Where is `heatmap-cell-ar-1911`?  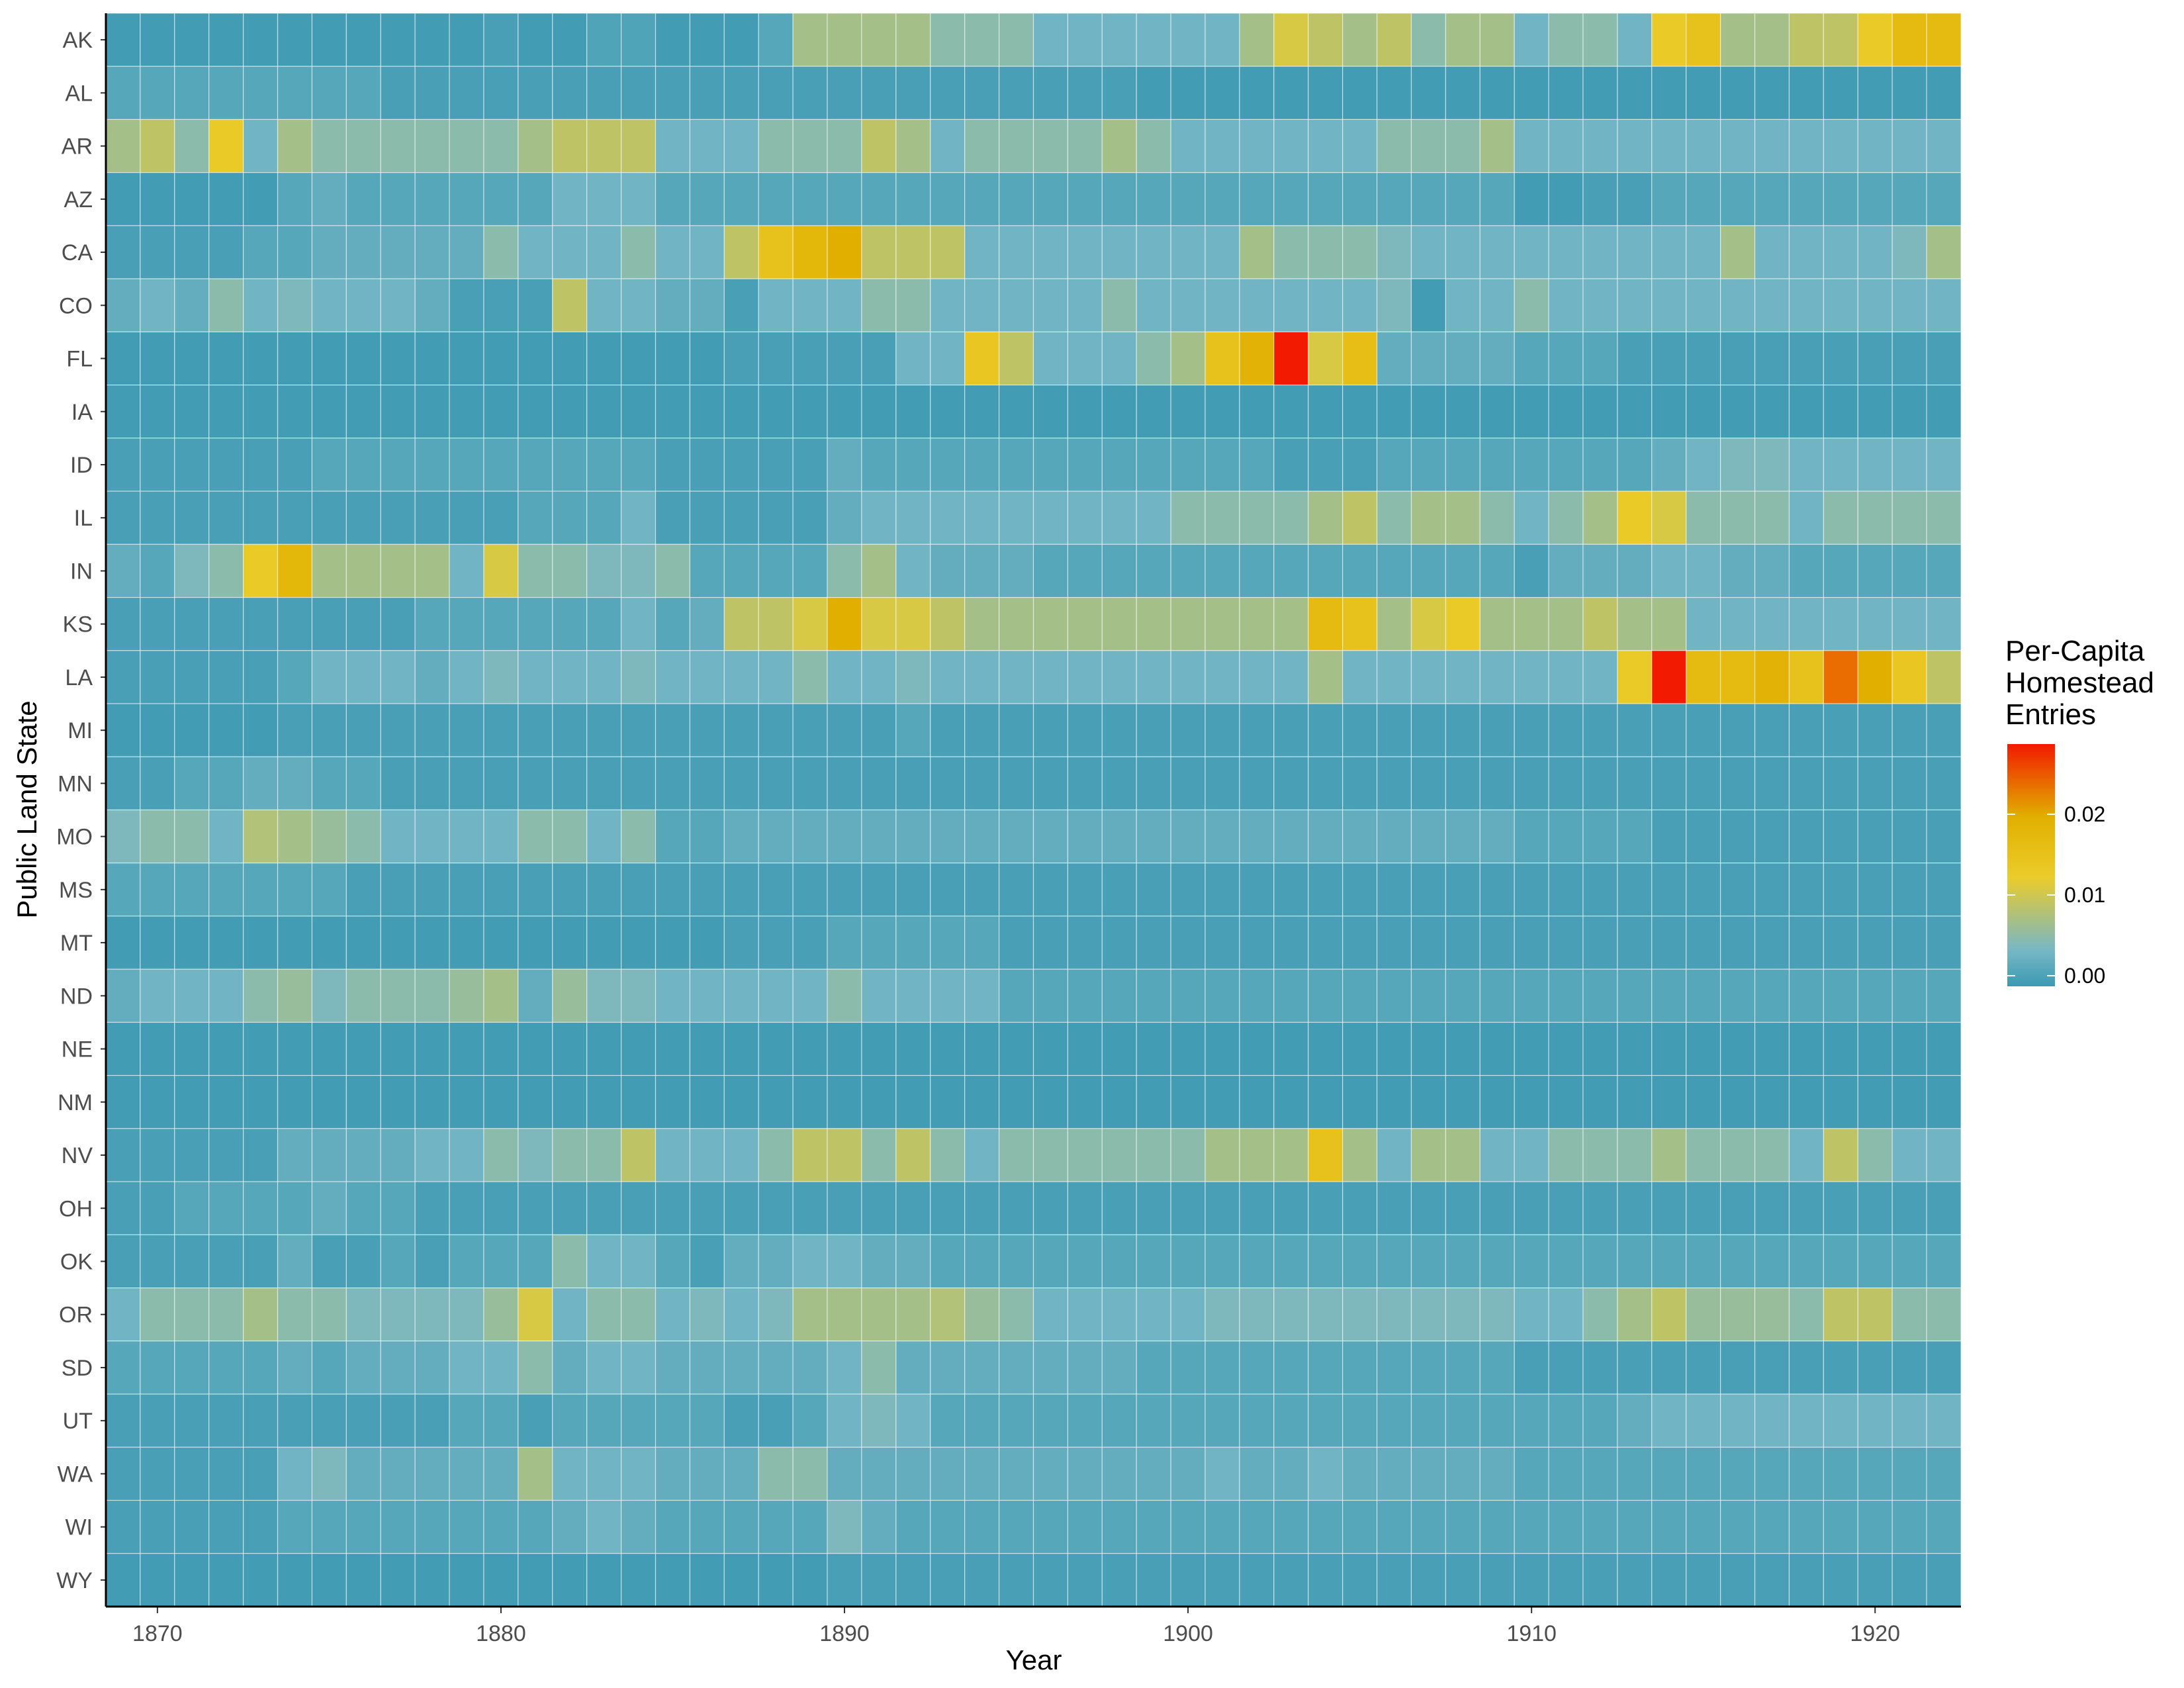
heatmap-cell-ar-1911 is located at coordinates (1566, 145).